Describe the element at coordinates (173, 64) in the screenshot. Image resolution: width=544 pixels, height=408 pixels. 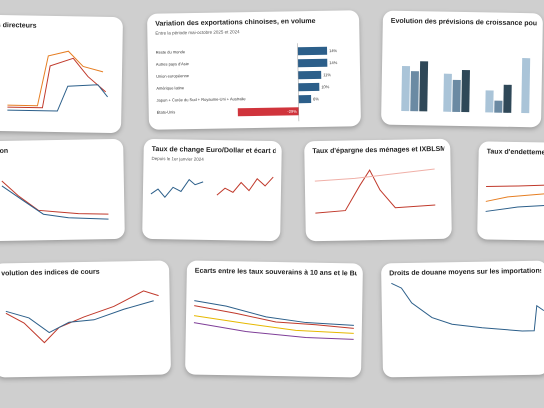
I see `category-label: Autres pays d'Asie` at that location.